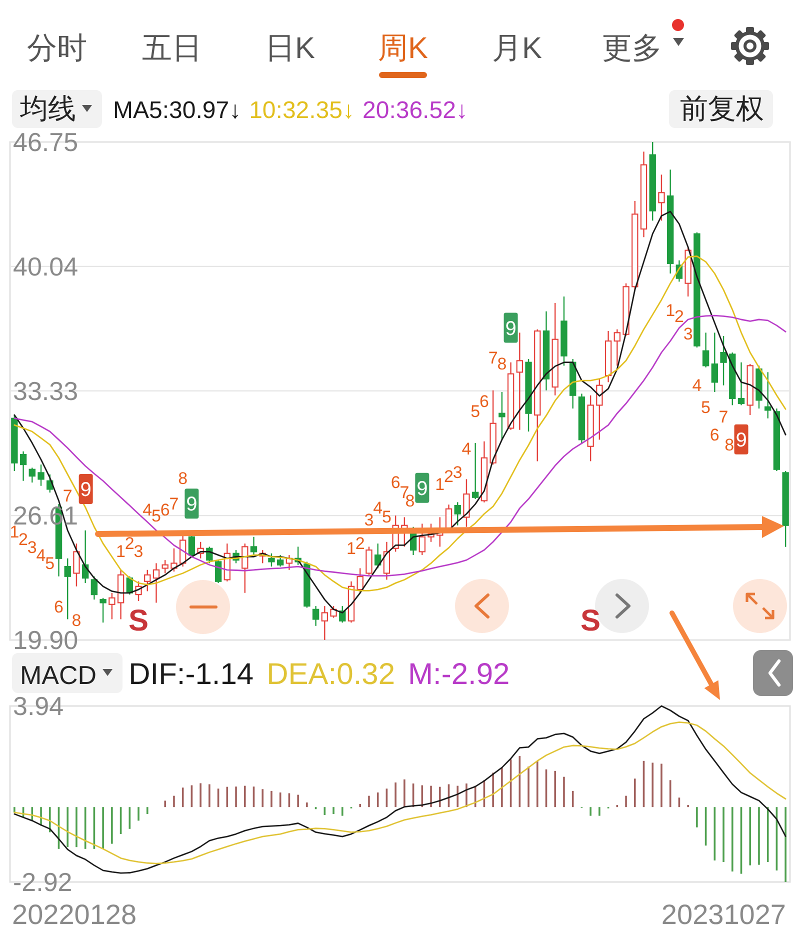 Image resolution: width=800 pixels, height=935 pixels. Describe the element at coordinates (403, 48) in the screenshot. I see `text: 周K` at that location.